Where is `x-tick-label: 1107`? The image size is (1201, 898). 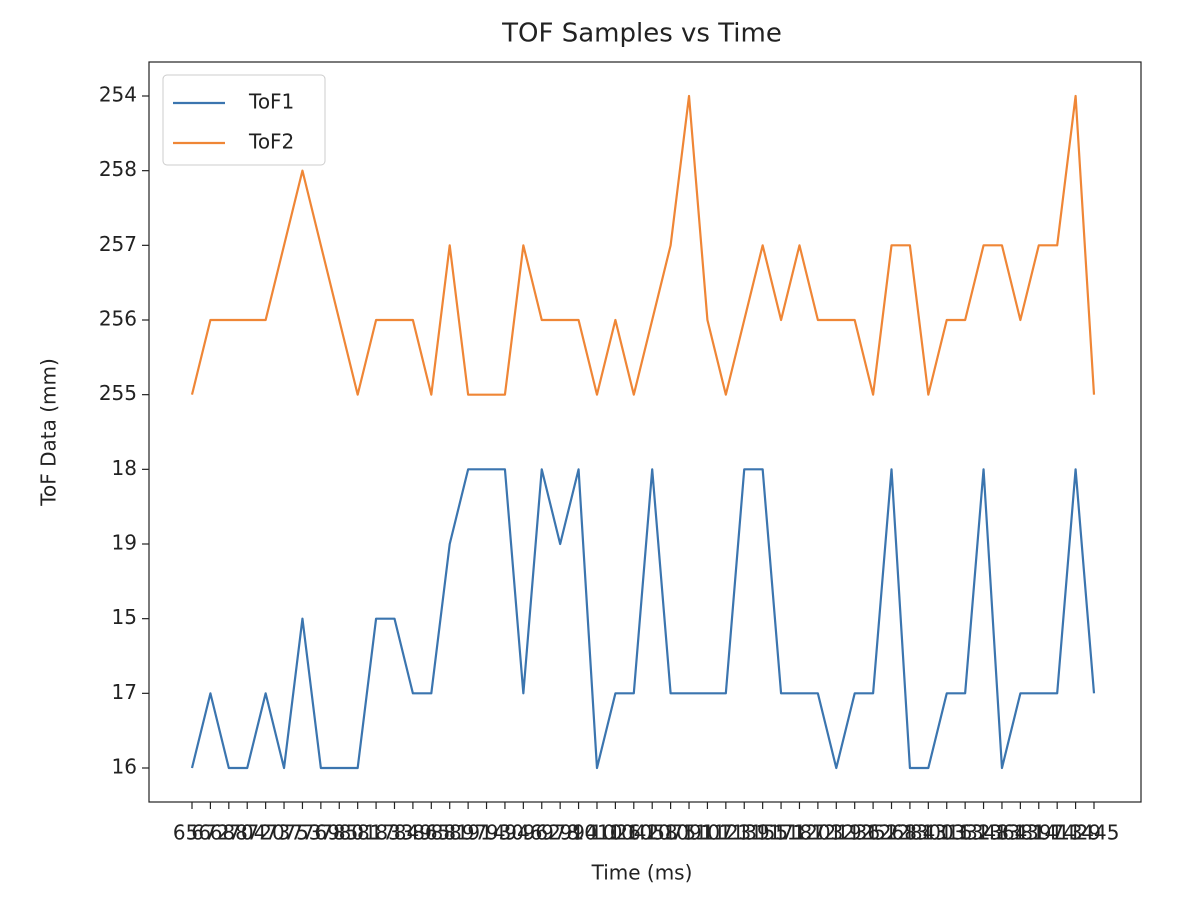 x-tick-label: 1107 is located at coordinates (707, 833).